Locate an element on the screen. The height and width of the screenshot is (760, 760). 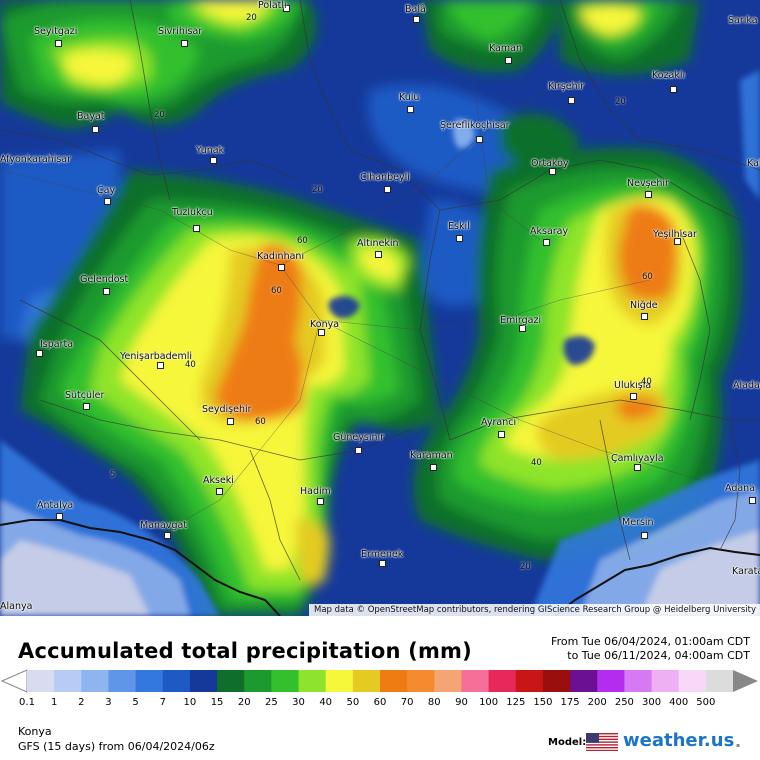
city-label: Aladağ is located at coordinates (746, 385).